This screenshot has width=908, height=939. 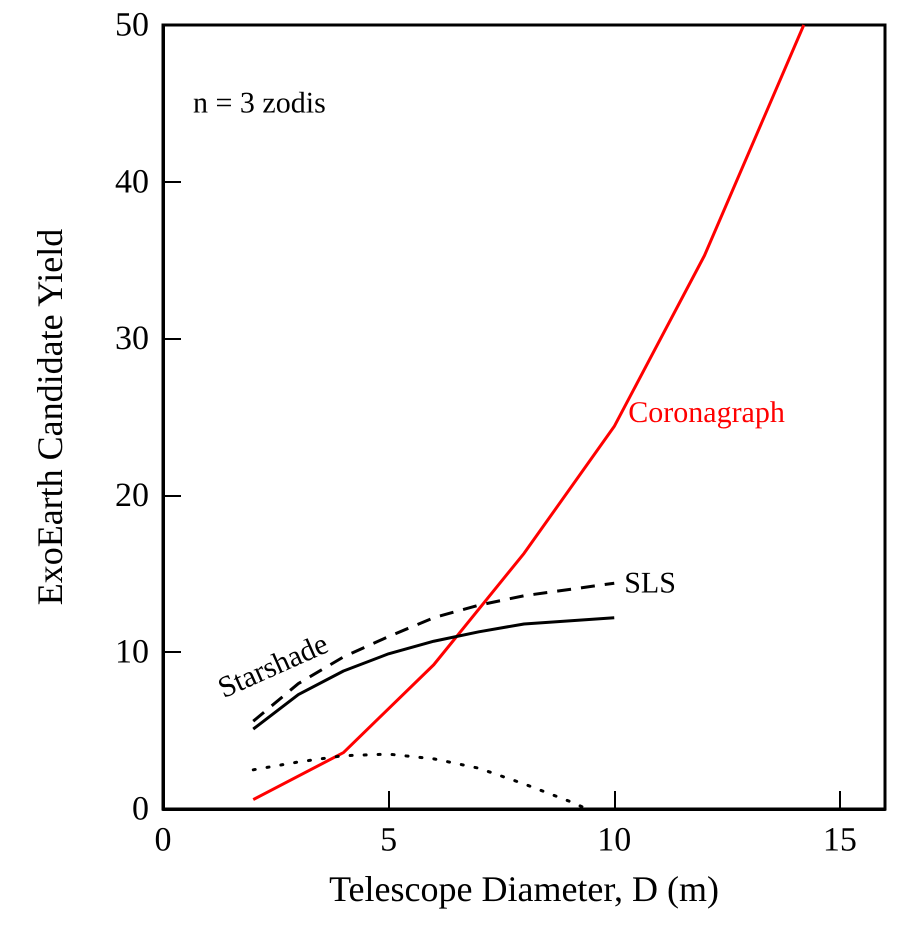 What do you see at coordinates (132, 25) in the screenshot?
I see `y-tick-label: 50` at bounding box center [132, 25].